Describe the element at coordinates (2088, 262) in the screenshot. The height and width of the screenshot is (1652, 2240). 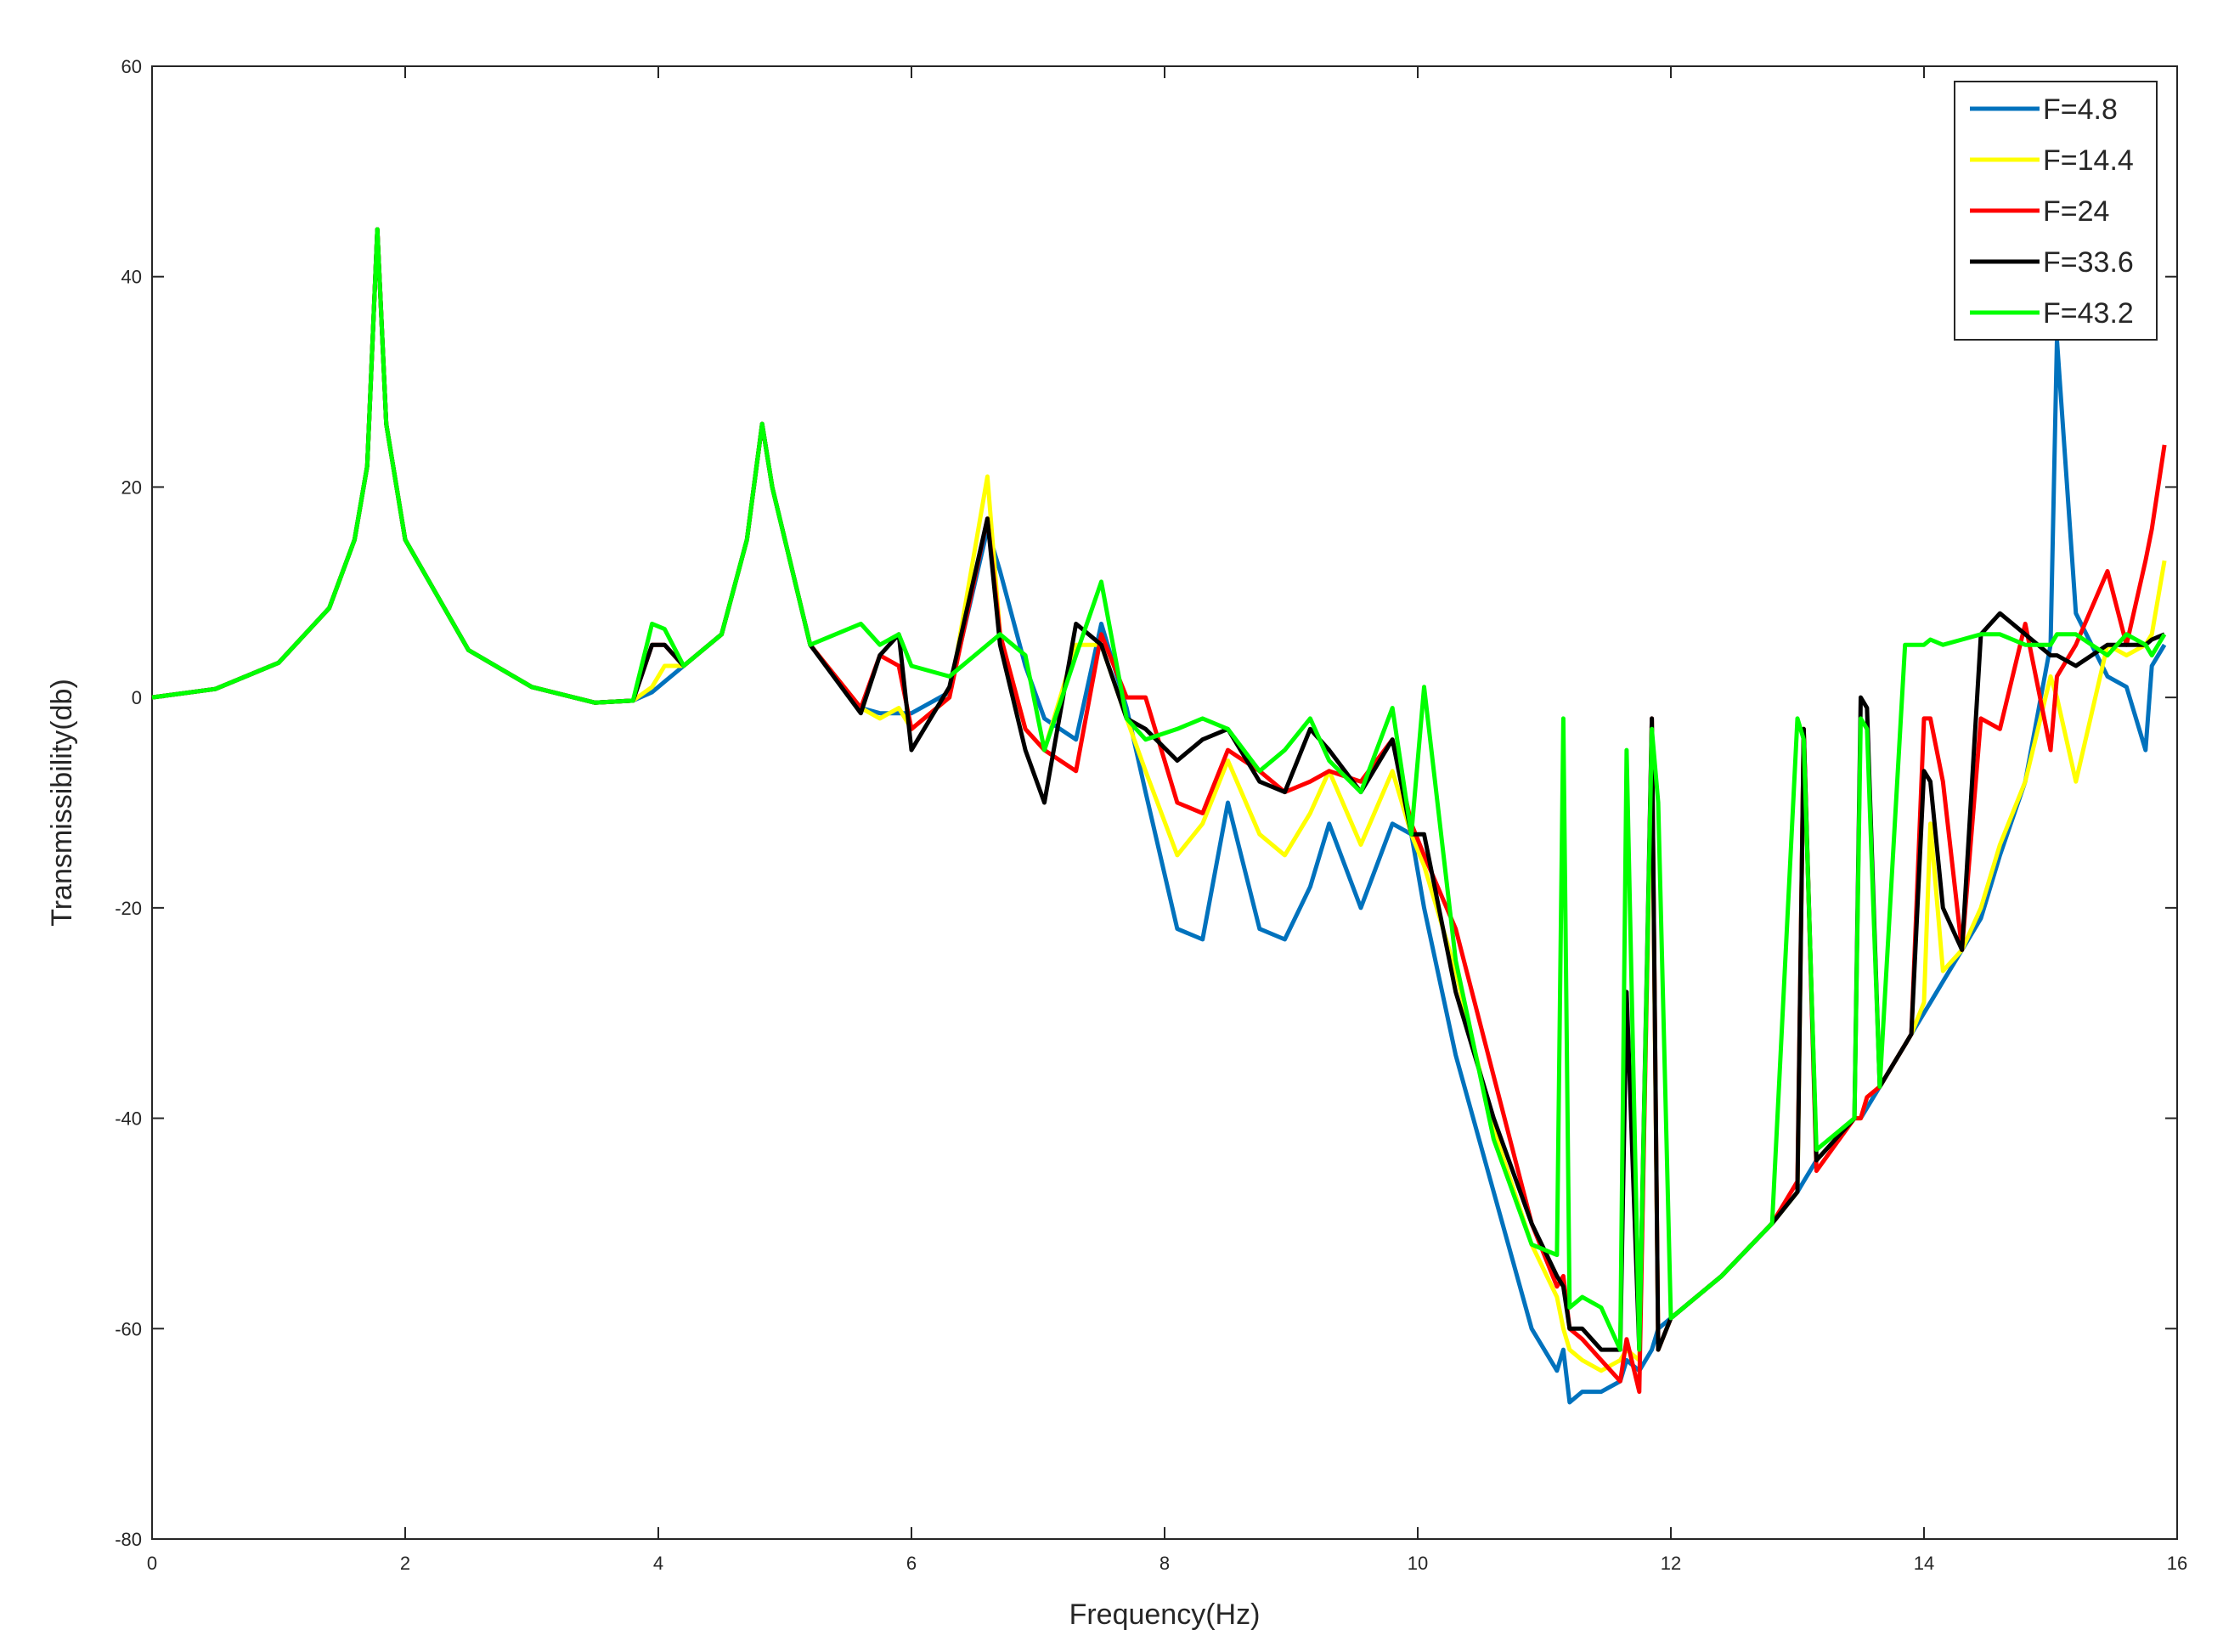
I see `legend-label: F=33.6` at that location.